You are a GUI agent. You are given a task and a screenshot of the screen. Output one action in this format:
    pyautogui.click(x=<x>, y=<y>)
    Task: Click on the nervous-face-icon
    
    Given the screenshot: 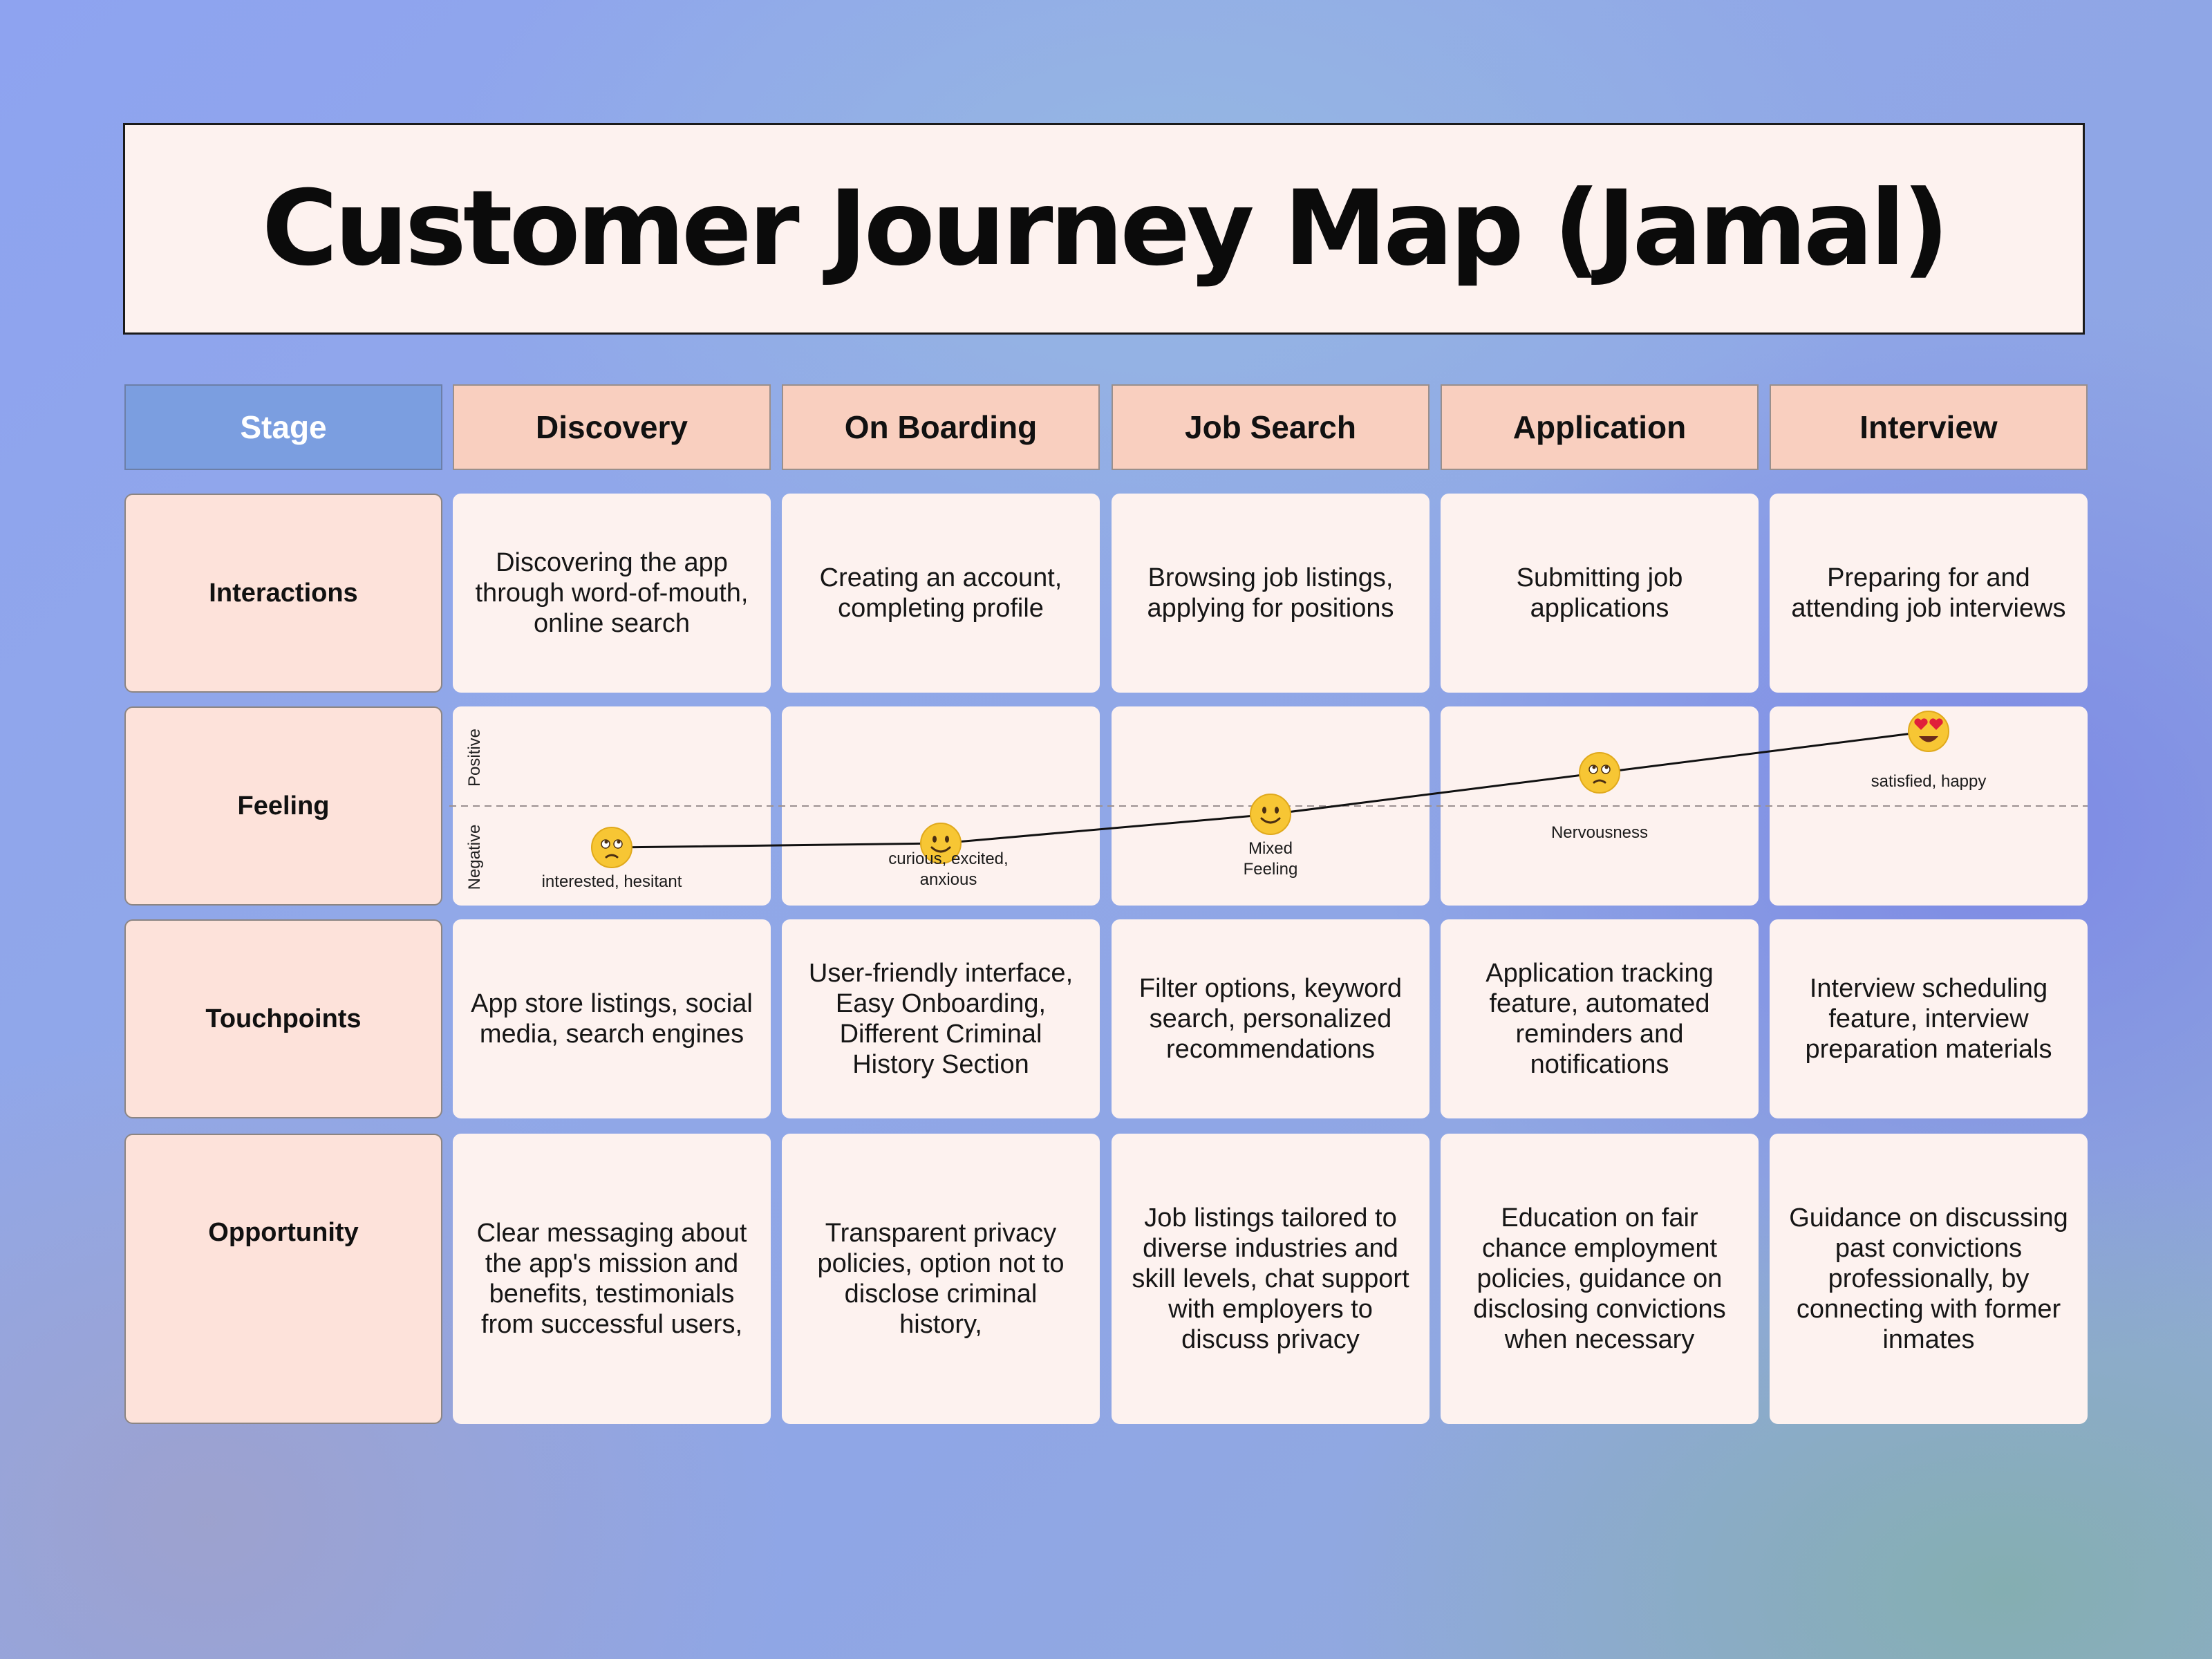 What is the action you would take?
    pyautogui.click(x=1600, y=773)
    